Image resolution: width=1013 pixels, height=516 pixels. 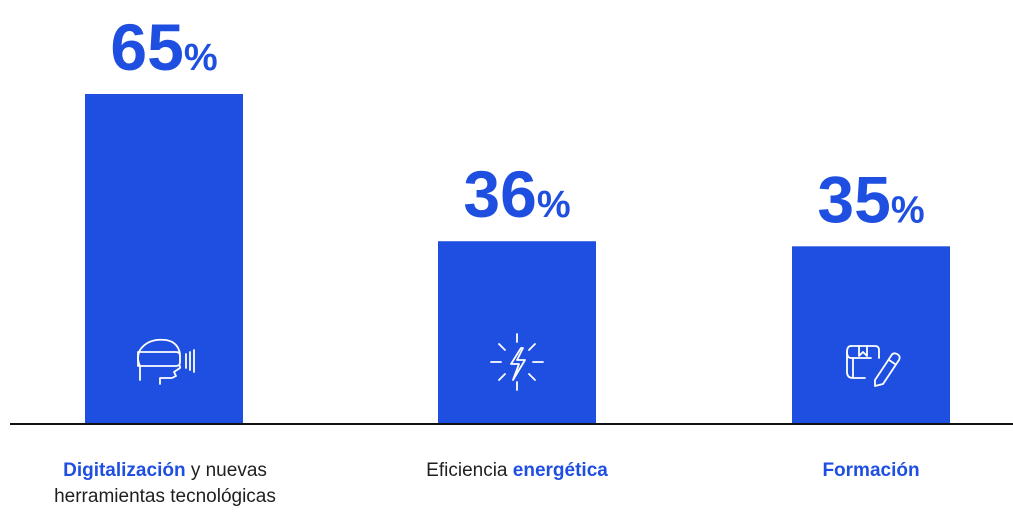 What do you see at coordinates (226, 470) in the screenshot?
I see `category-label-rest: y nuevas` at bounding box center [226, 470].